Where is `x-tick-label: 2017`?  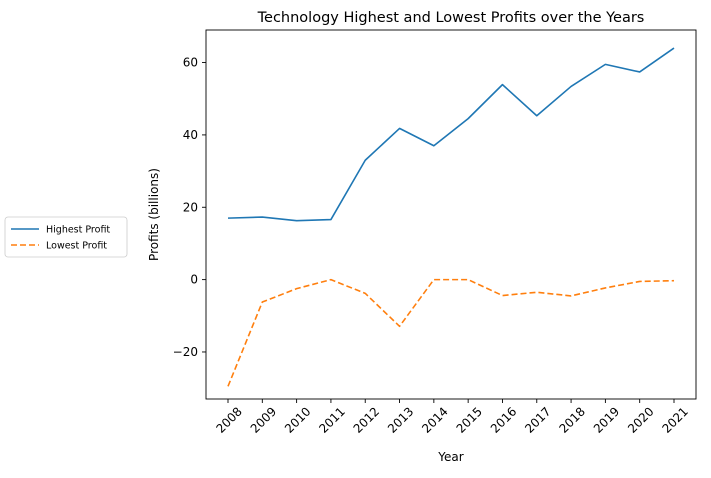
x-tick-label: 2017 is located at coordinates (537, 419).